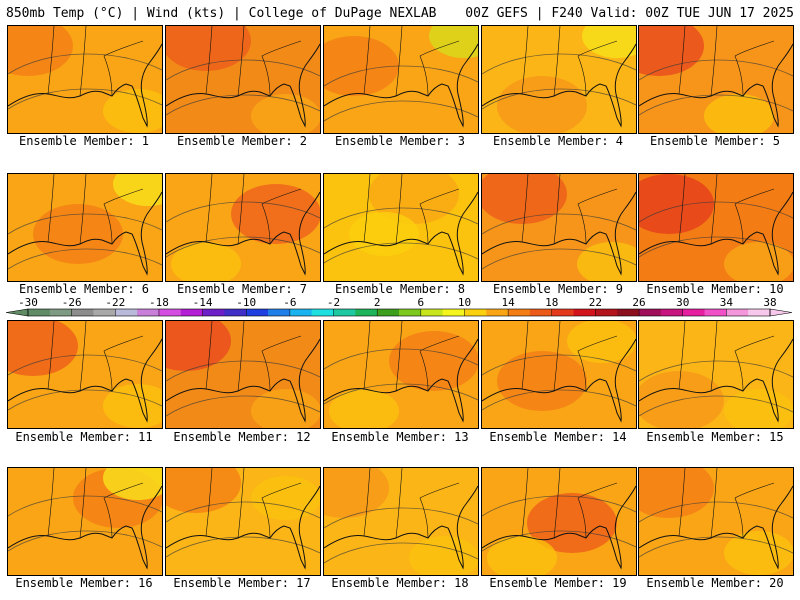 The height and width of the screenshot is (600, 800). I want to click on ensemble-member-label: Ensemble Member: 17, so click(242, 583).